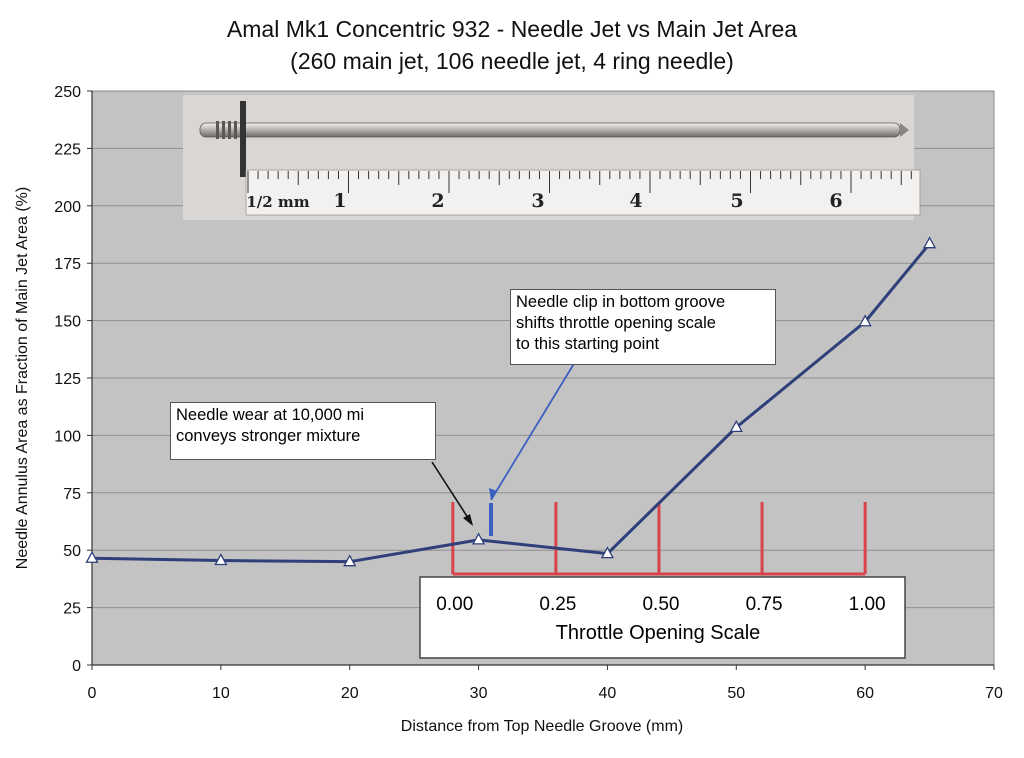 The image size is (1024, 758). What do you see at coordinates (550, 130) in the screenshot?
I see `needle-rod` at bounding box center [550, 130].